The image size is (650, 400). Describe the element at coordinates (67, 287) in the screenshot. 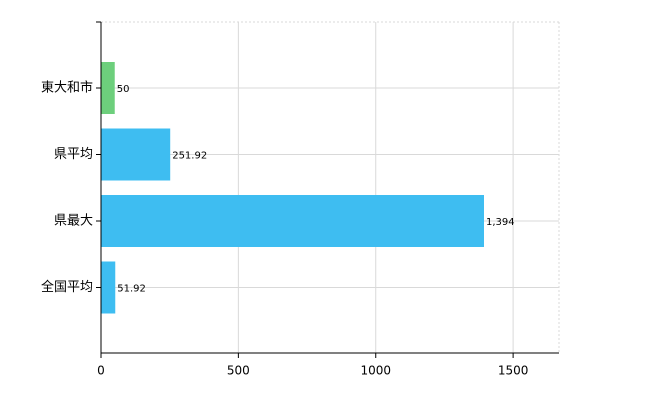

I see `y-tick-label: 全国平均` at that location.